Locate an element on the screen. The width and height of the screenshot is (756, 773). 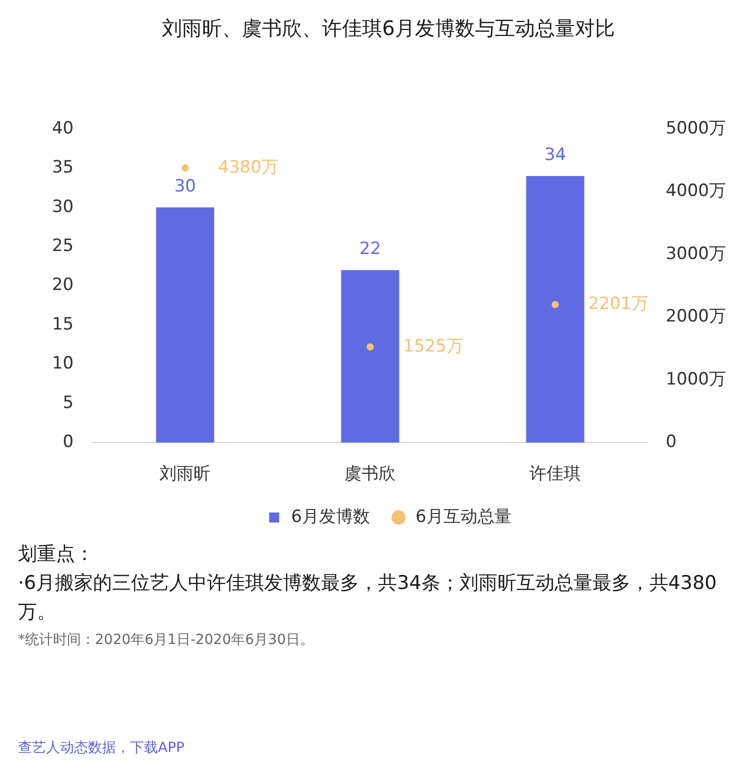
data-label: 4380万 is located at coordinates (248, 167).